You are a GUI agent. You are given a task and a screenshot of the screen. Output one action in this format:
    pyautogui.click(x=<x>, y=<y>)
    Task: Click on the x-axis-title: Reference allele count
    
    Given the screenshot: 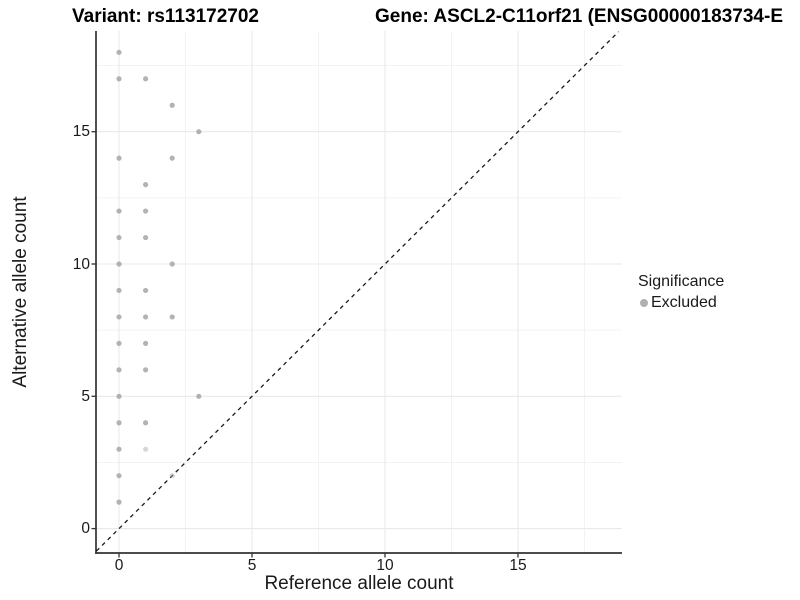 What is the action you would take?
    pyautogui.click(x=359, y=583)
    